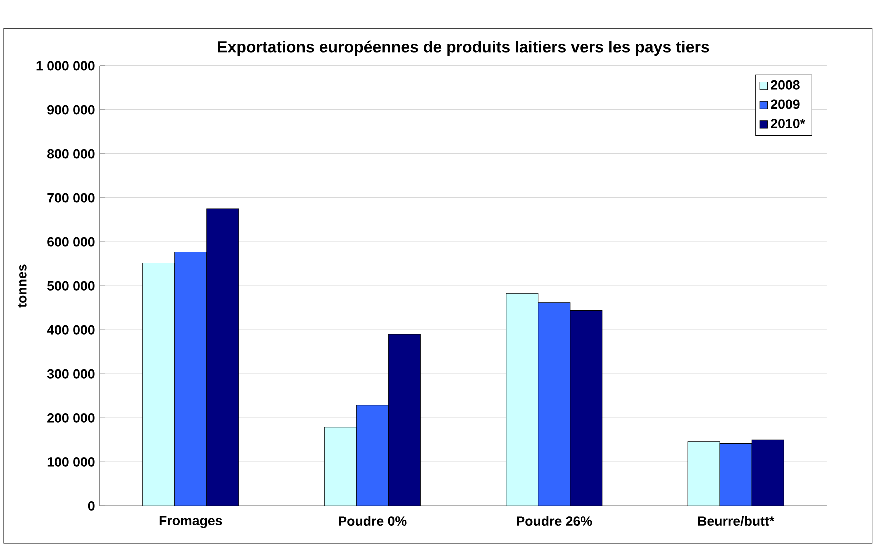  What do you see at coordinates (373, 521) in the screenshot?
I see `x-tick-label: Poudre 0%` at bounding box center [373, 521].